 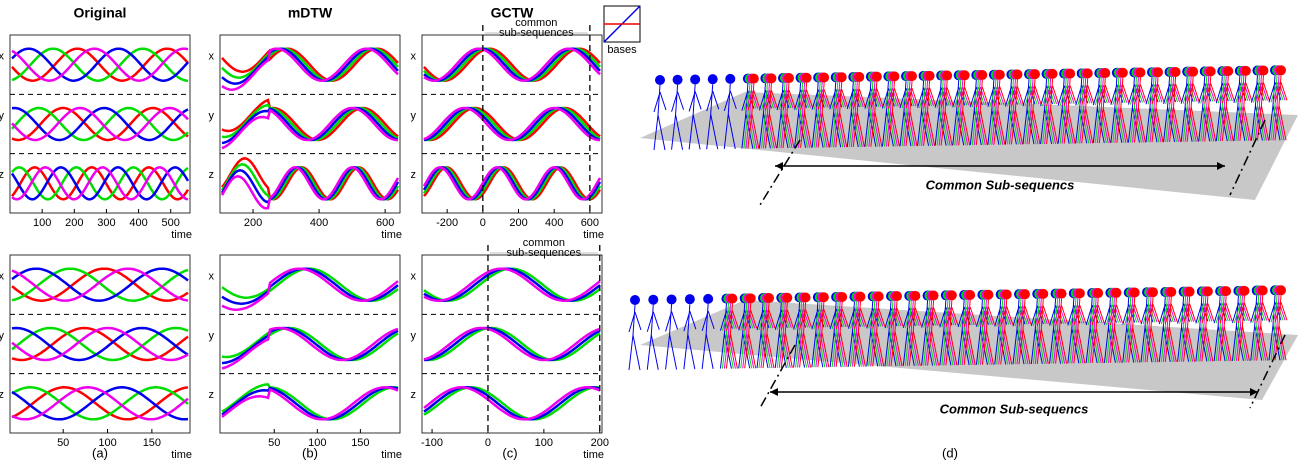 What do you see at coordinates (310, 124) in the screenshot?
I see `plot-frame` at bounding box center [310, 124].